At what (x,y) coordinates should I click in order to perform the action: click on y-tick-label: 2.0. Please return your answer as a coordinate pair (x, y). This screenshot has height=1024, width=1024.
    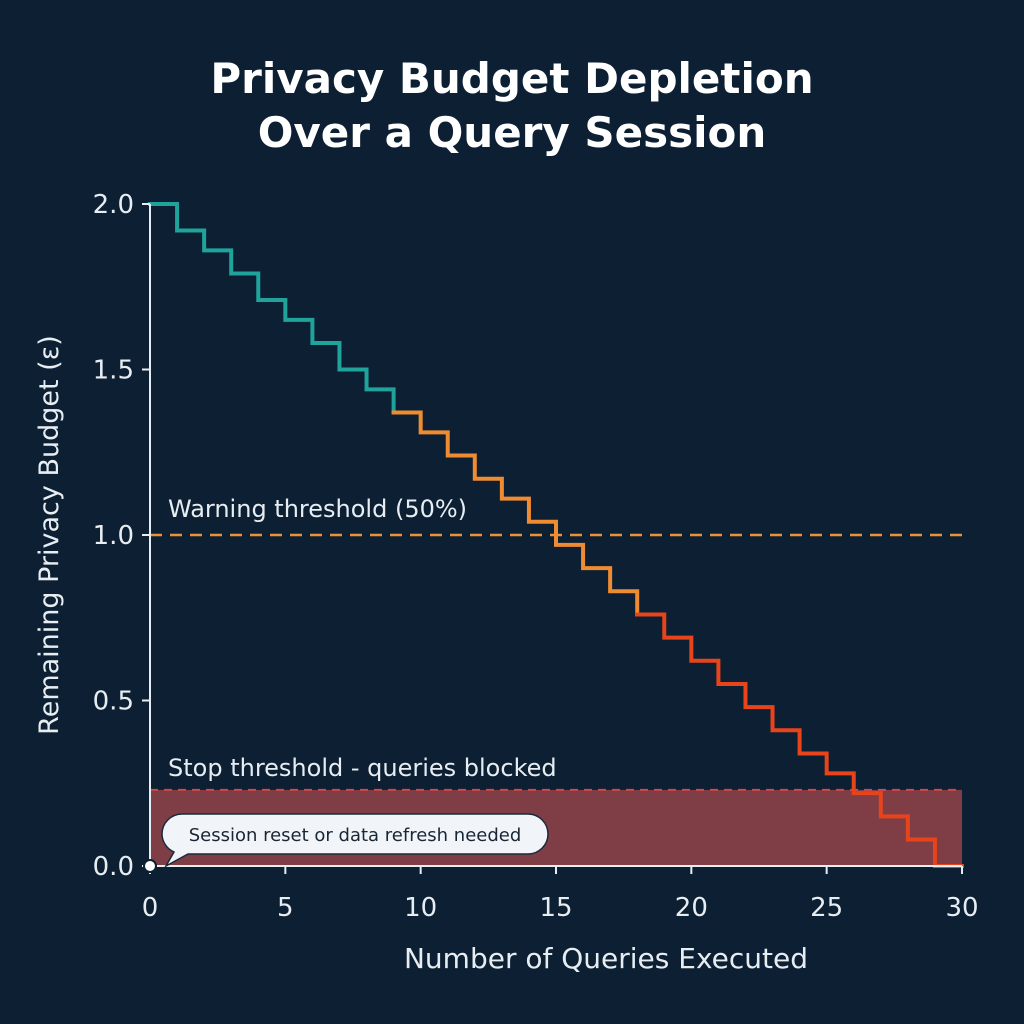
    Looking at the image, I should click on (113, 205).